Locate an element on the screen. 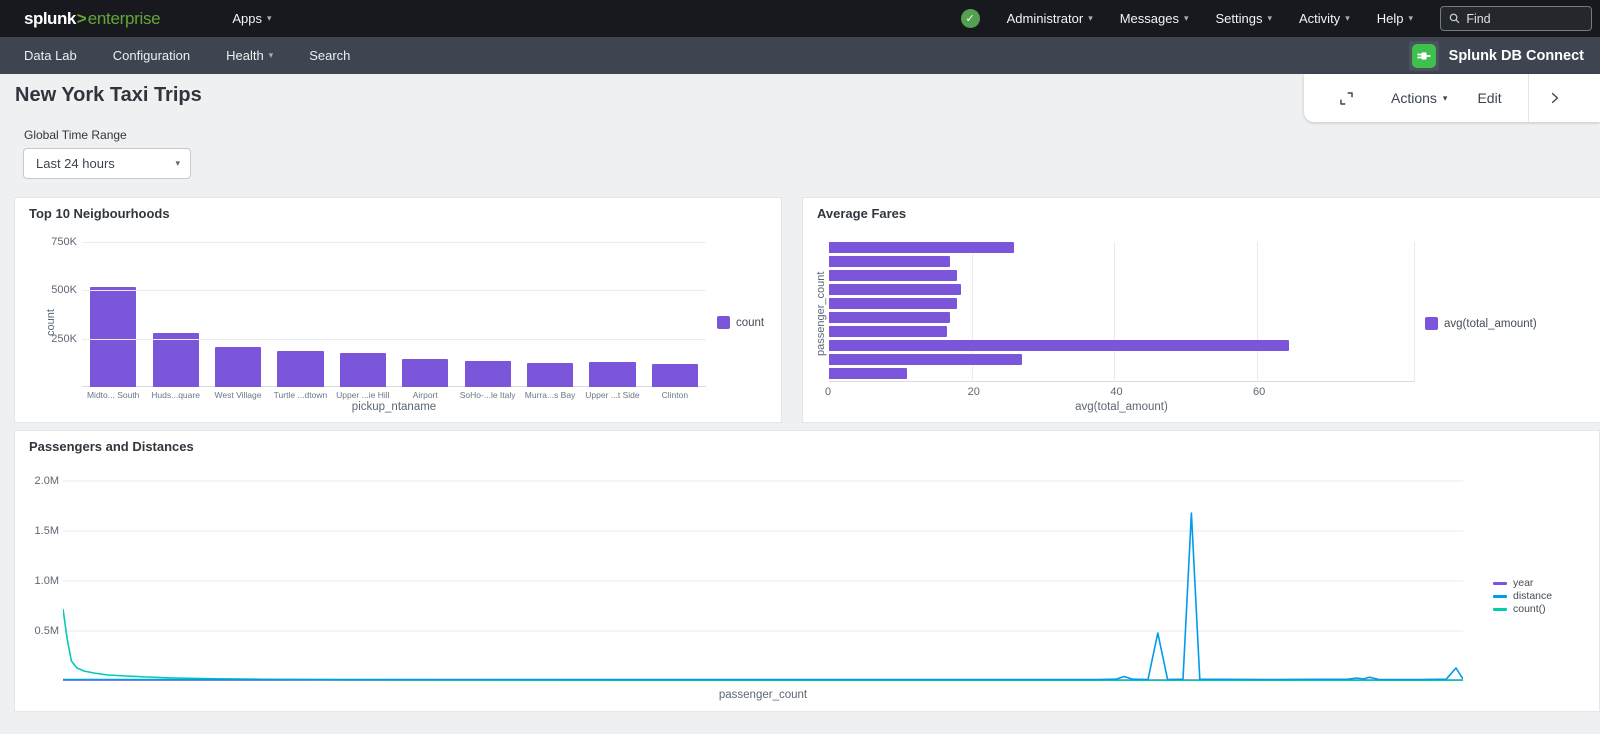 This screenshot has height=734, width=1600. y-tick-label: 250K is located at coordinates (64, 338).